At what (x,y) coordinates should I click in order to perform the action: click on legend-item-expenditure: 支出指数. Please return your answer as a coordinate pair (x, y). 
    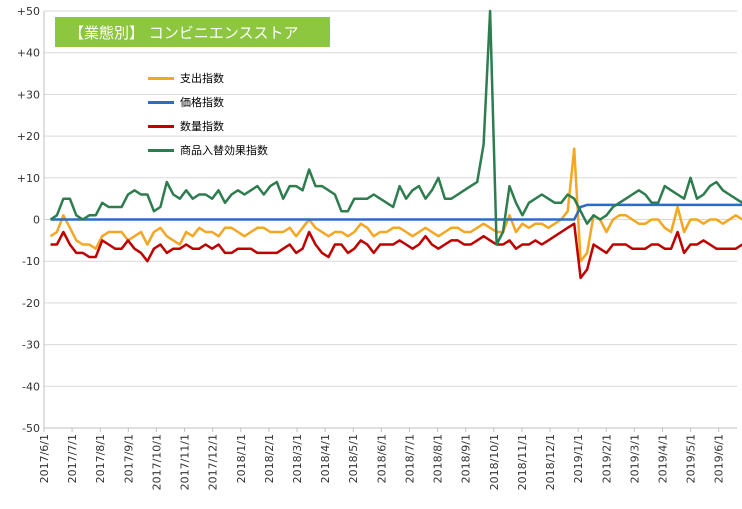
    Looking at the image, I should click on (208, 78).